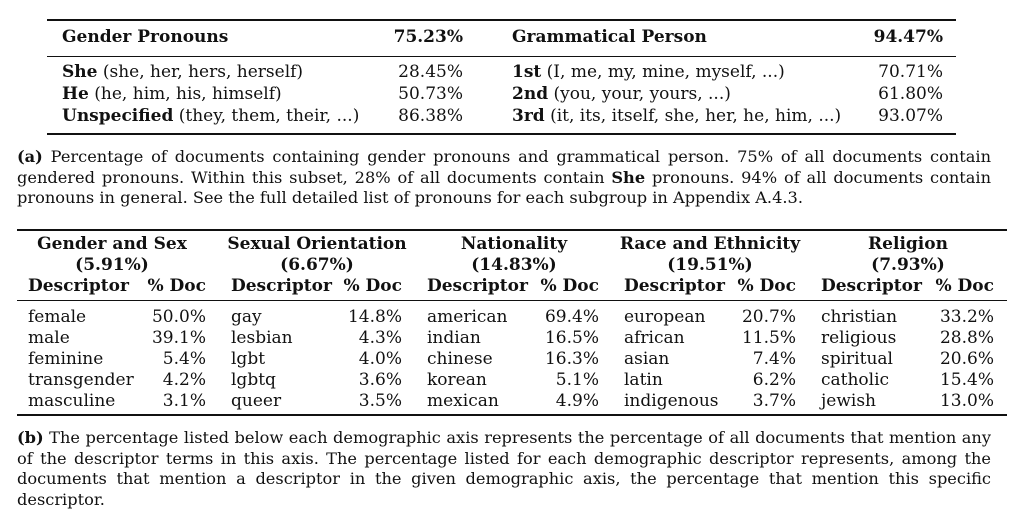  I want to click on axis-pct: (5.91%), so click(112, 265).